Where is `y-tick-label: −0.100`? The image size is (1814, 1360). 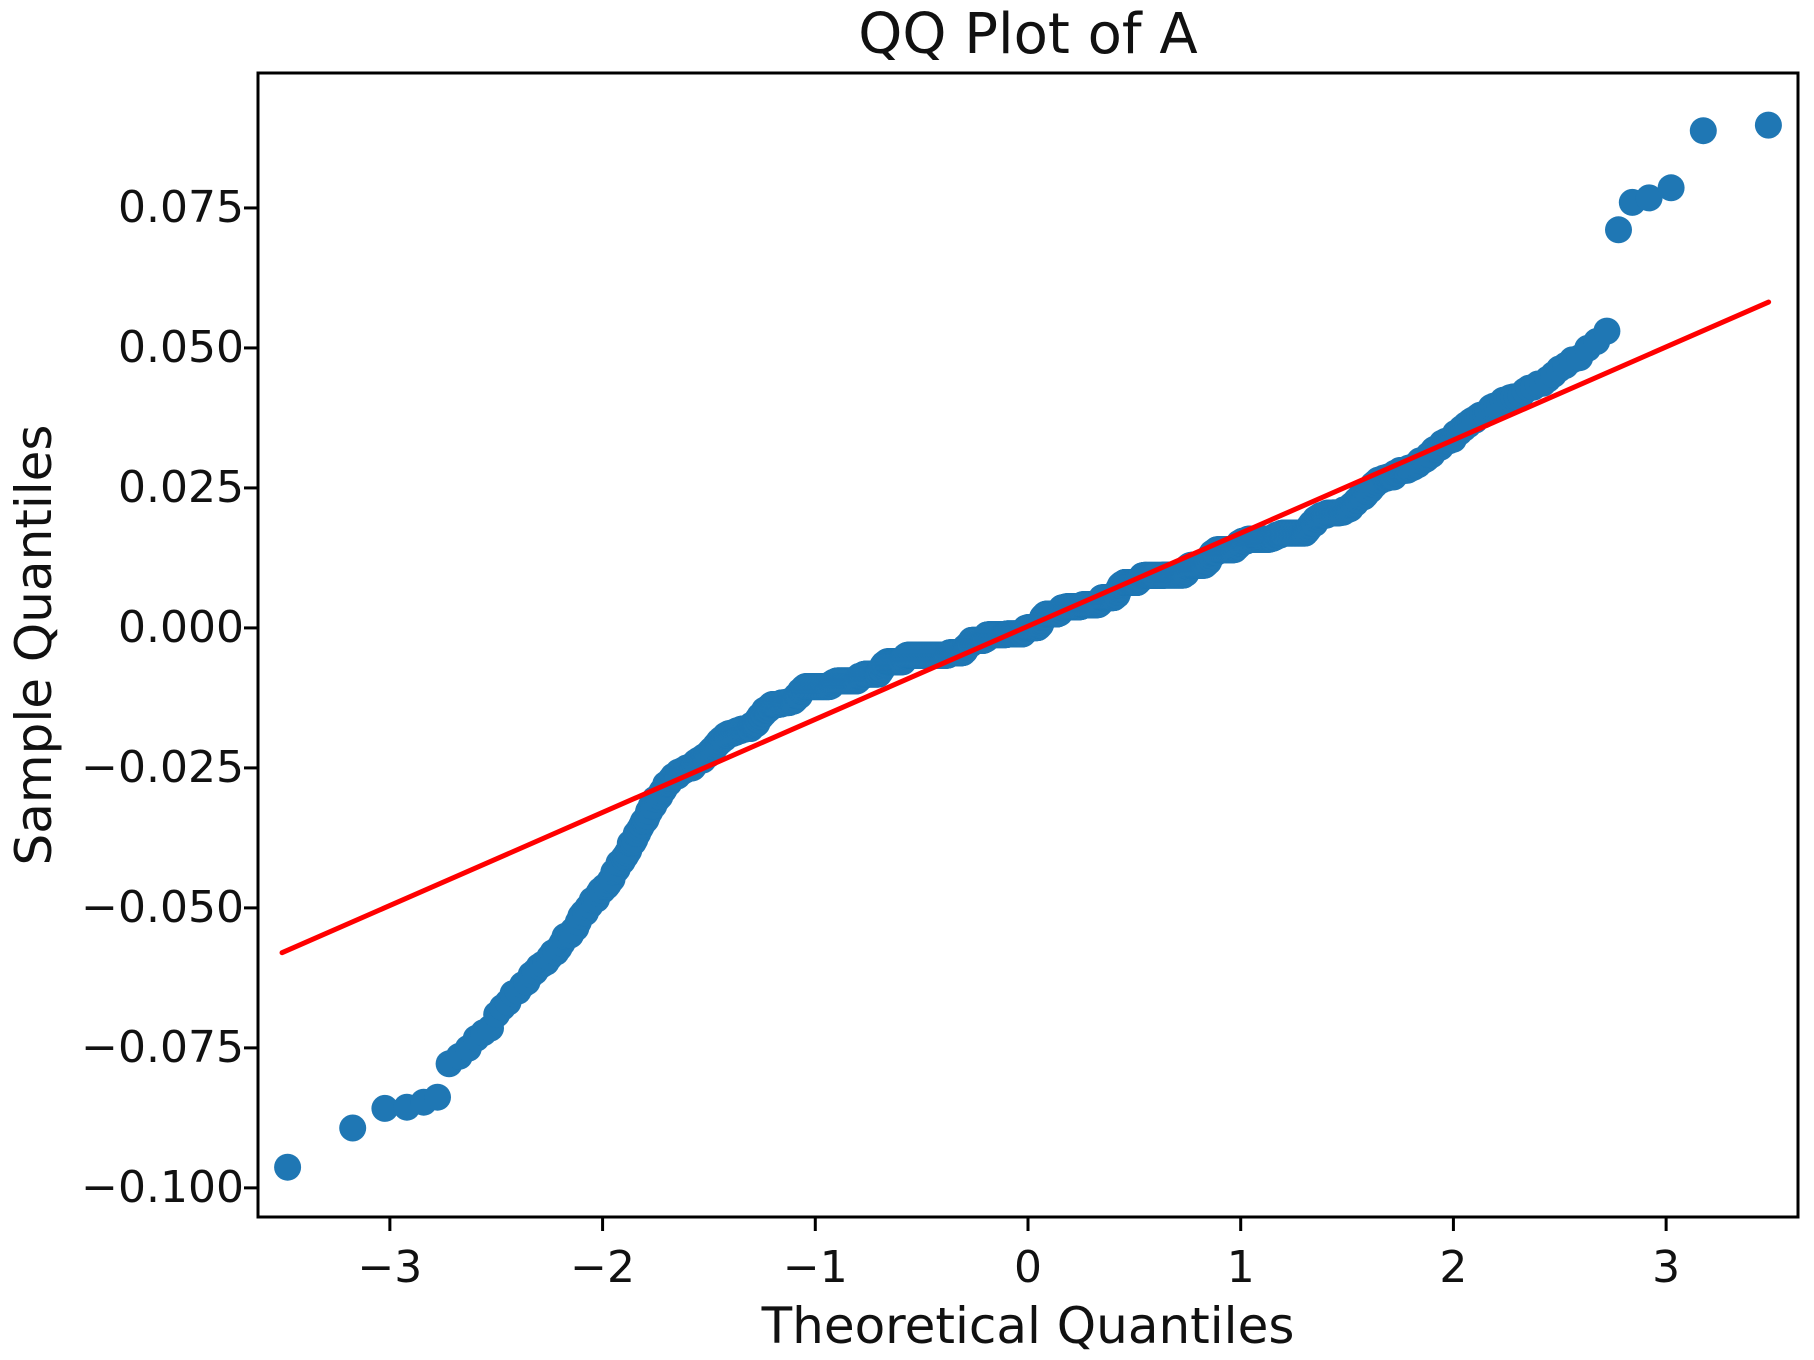 y-tick-label: −0.100 is located at coordinates (162, 1187).